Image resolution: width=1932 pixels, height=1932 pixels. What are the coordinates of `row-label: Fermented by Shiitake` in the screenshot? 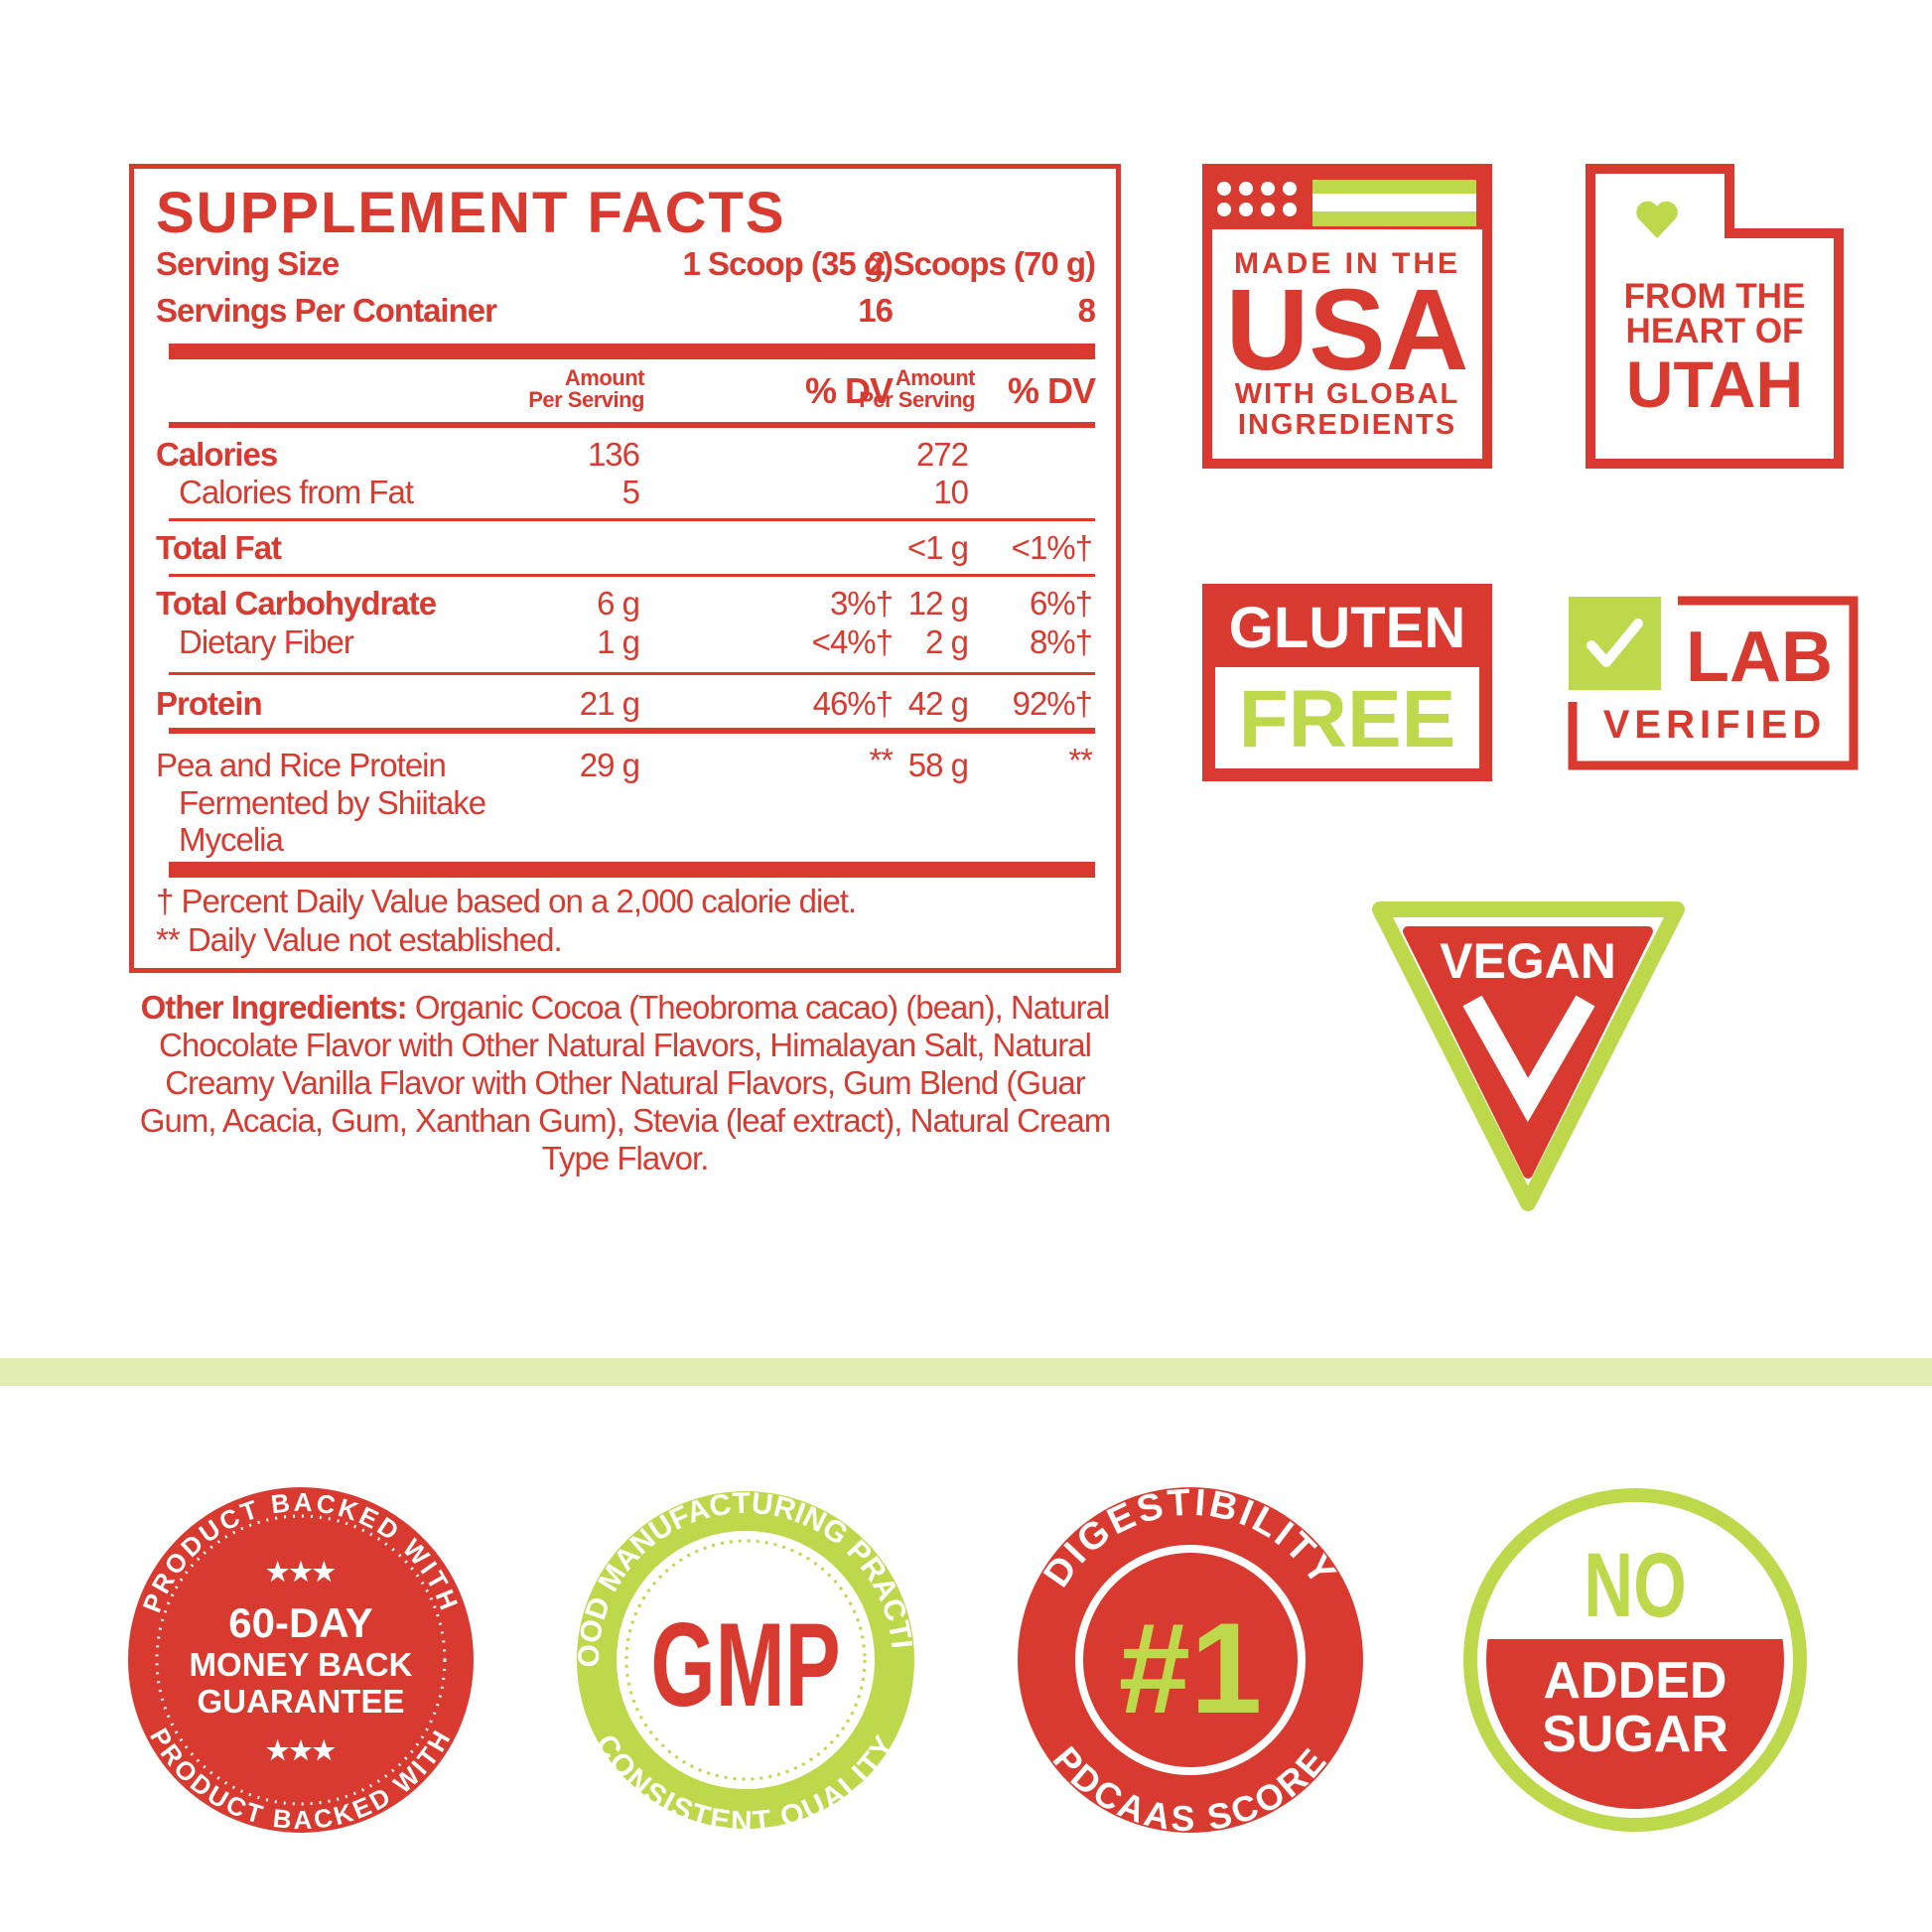 It's located at (332, 803).